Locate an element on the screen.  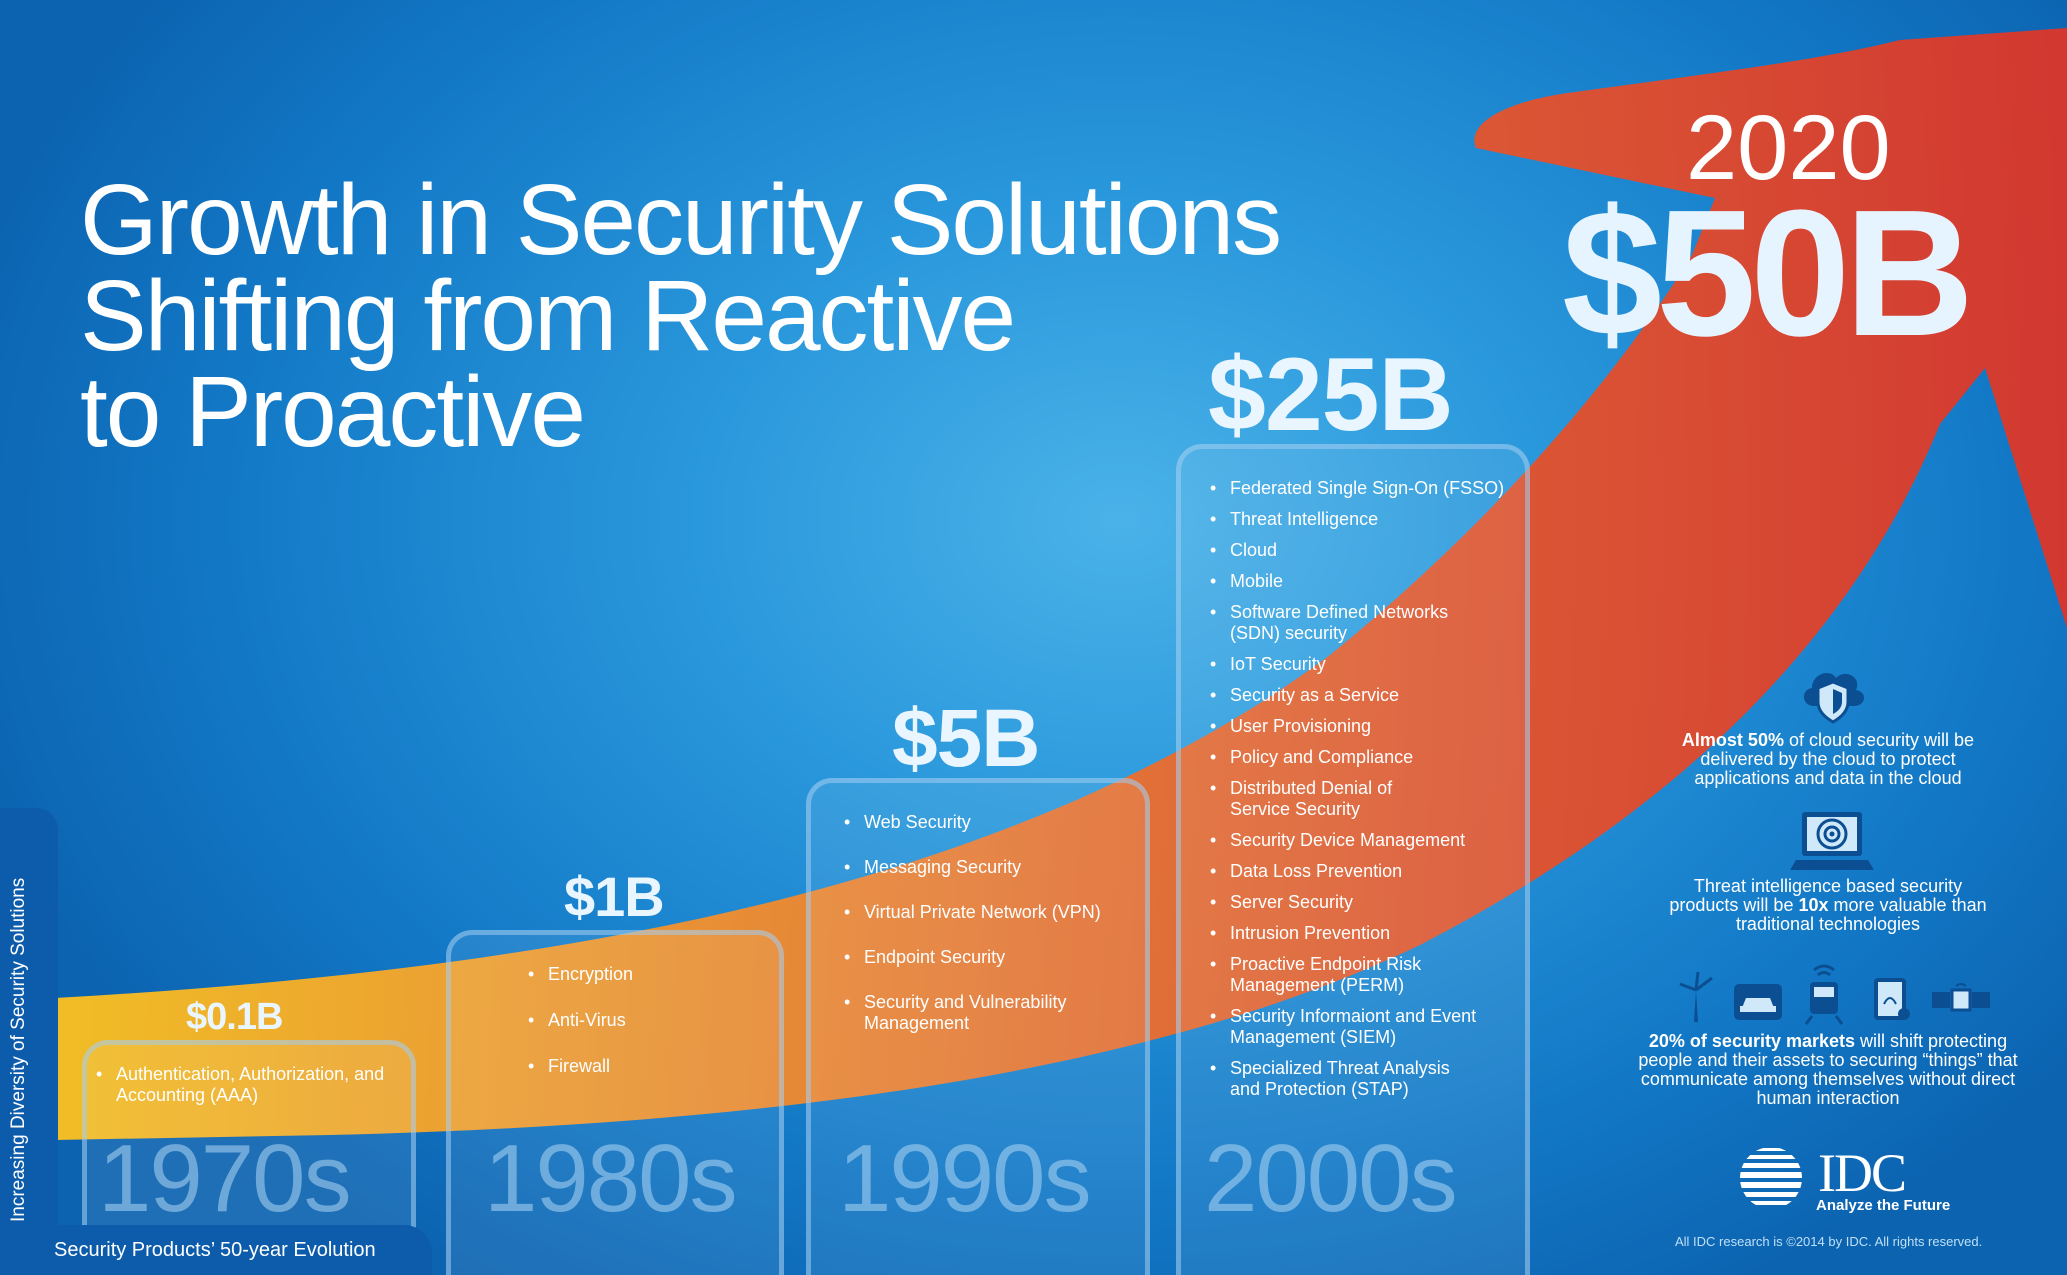
list-item: Anti-Virus is located at coordinates (646, 1020).